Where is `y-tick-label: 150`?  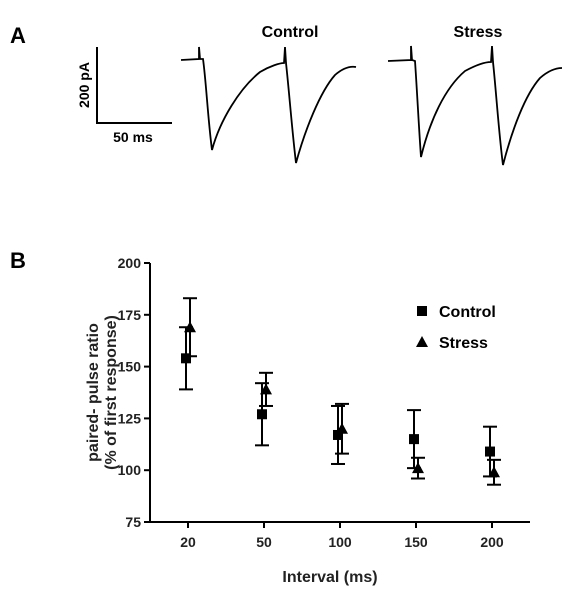
y-tick-label: 150 is located at coordinates (130, 367).